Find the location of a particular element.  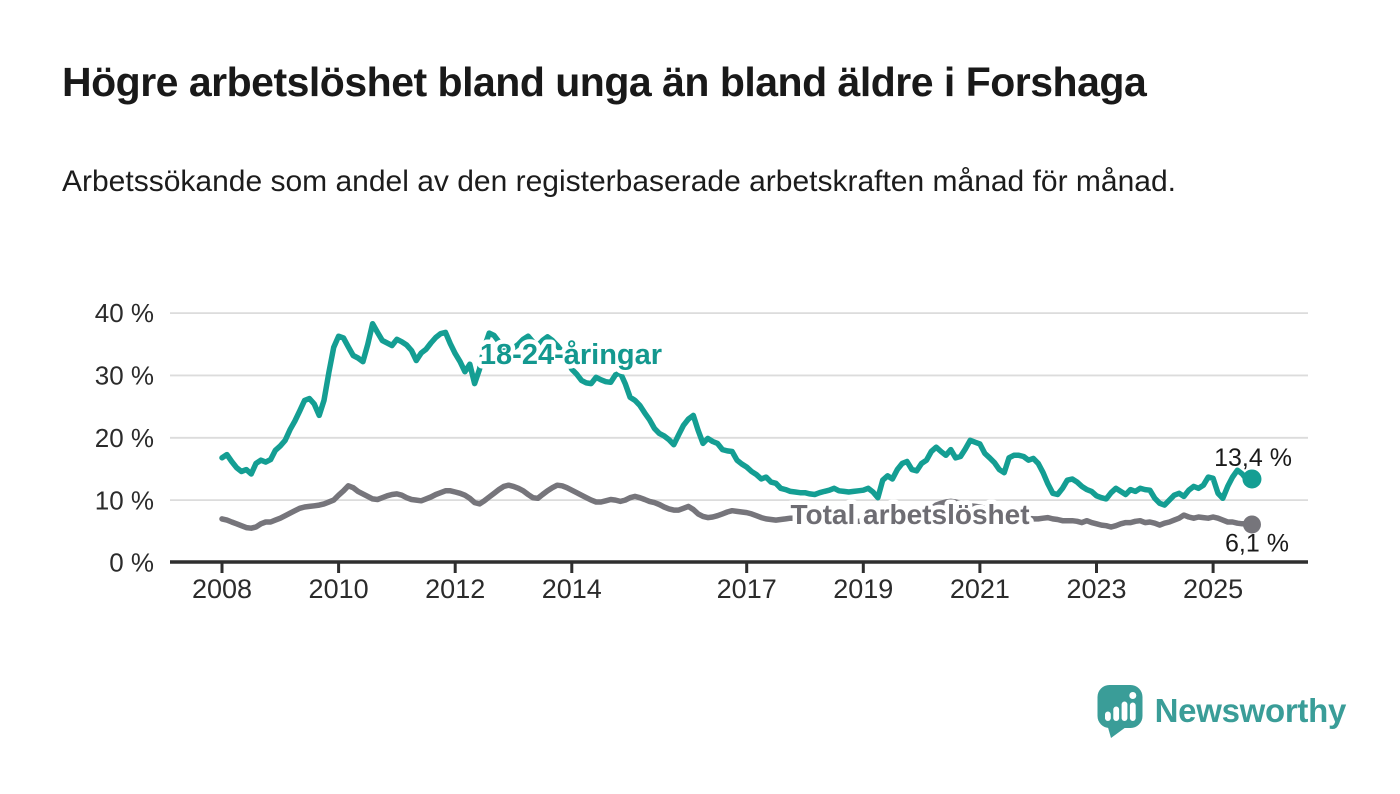

y-axis-label: 20 % is located at coordinates (124, 438).